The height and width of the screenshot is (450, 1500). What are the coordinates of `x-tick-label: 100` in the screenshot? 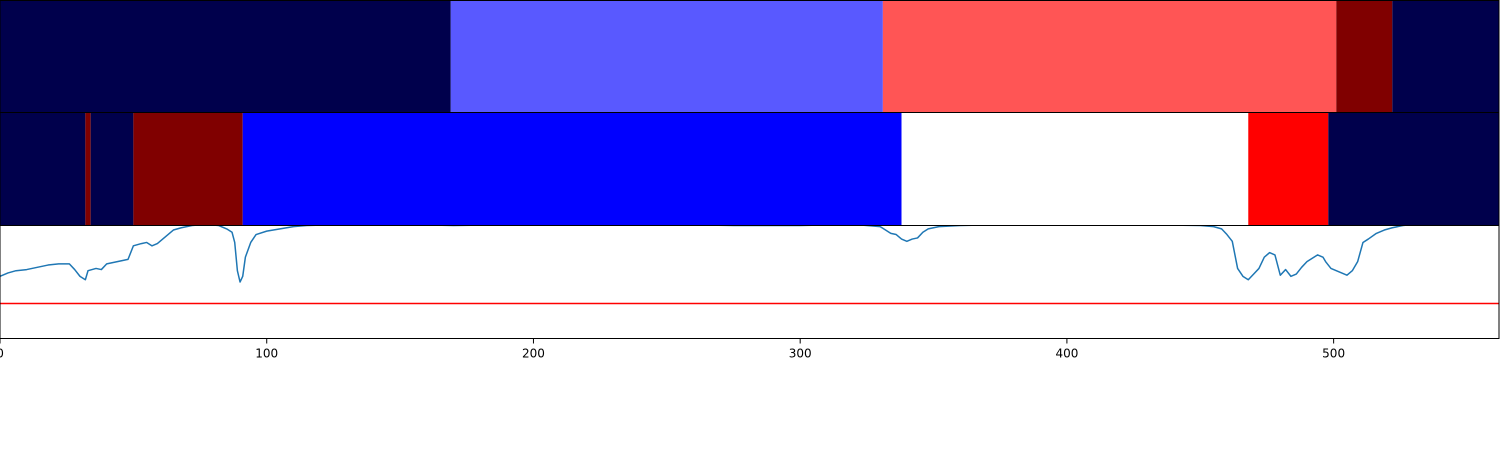 It's located at (266, 354).